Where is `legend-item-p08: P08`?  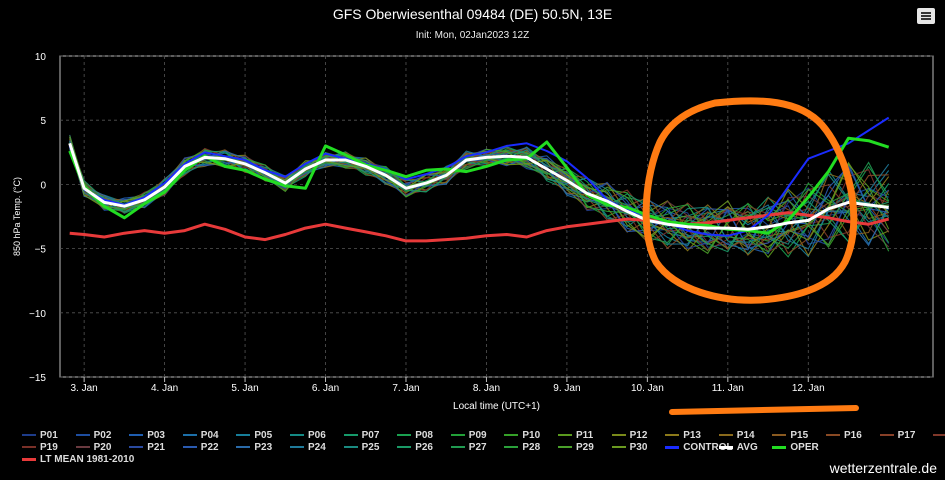
legend-item-p08: P08 is located at coordinates (415, 435).